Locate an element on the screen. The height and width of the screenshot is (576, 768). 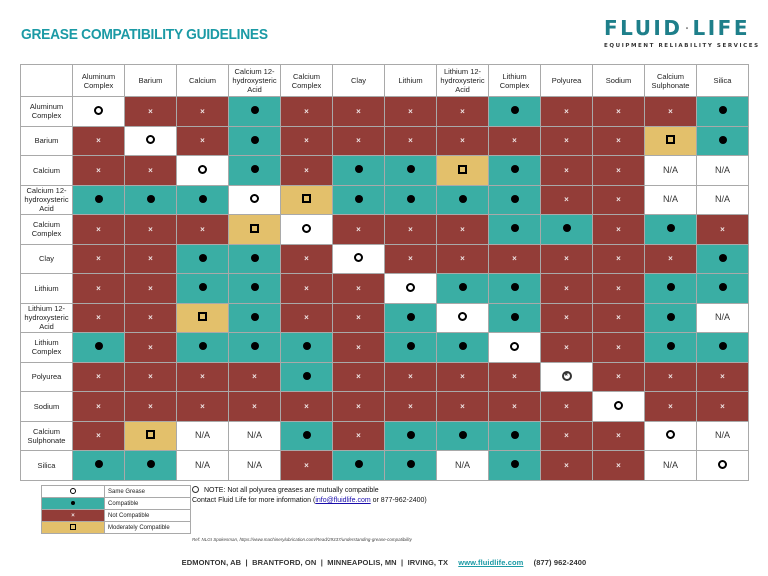
table-row: Clay × × × × × × × × × is located at coordinates (384, 258).